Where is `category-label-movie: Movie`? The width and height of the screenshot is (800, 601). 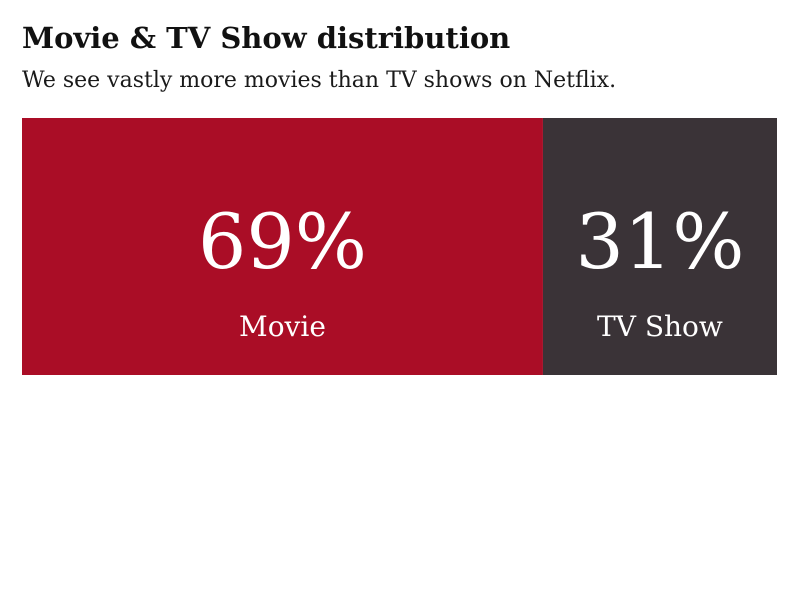
category-label-movie: Movie is located at coordinates (282, 326).